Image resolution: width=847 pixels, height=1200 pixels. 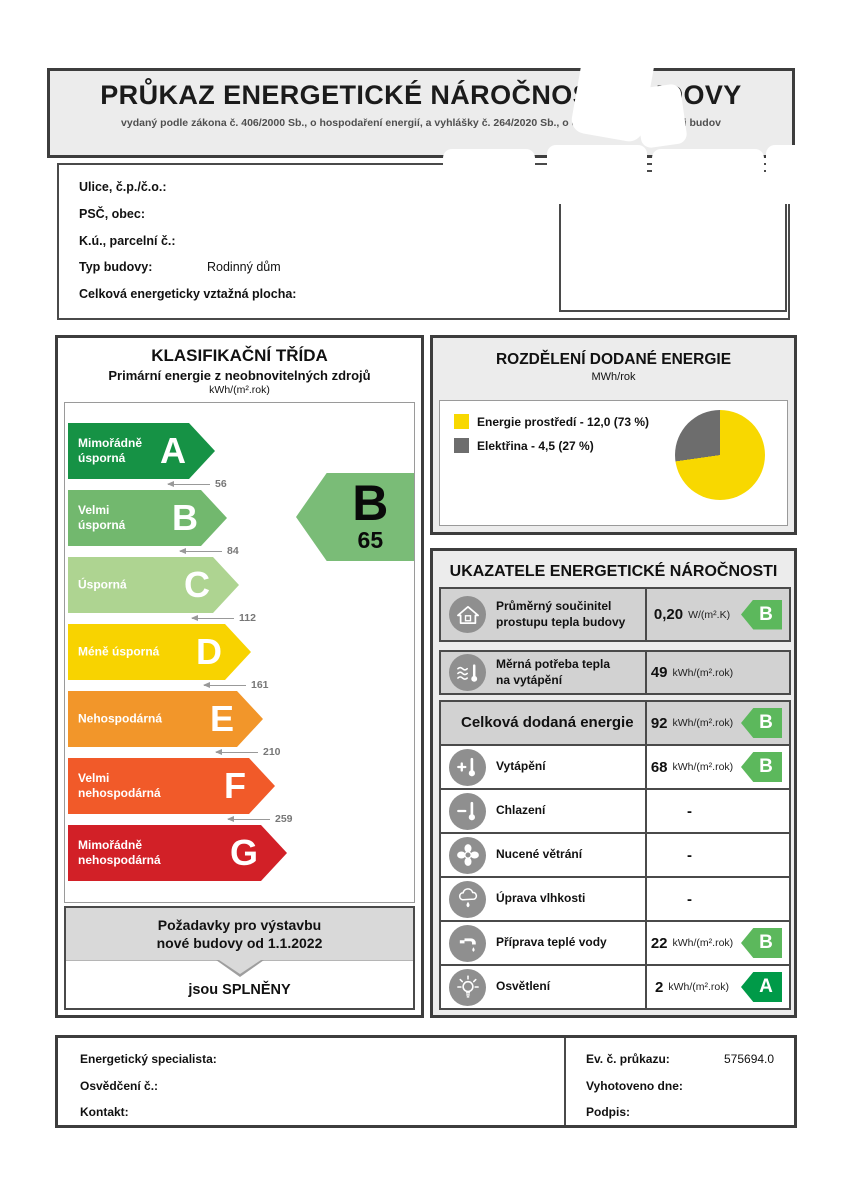 What do you see at coordinates (239, 355) in the screenshot?
I see `classification-title: KLASIFIKAČNÍ TŘÍDA` at bounding box center [239, 355].